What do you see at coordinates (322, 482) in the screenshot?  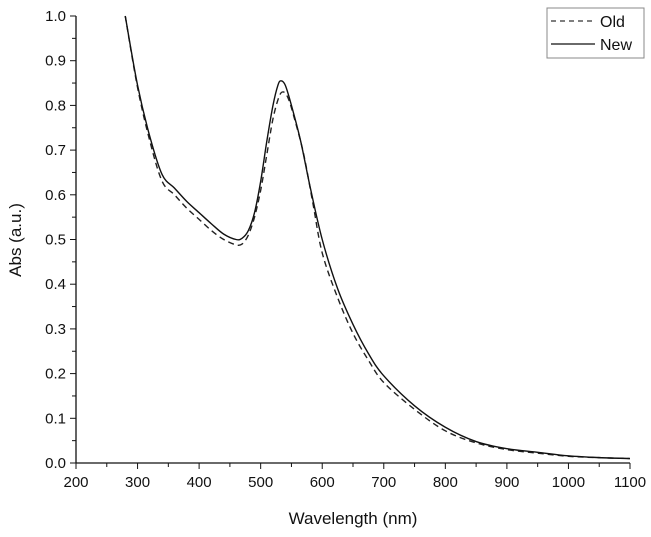 I see `x-tick-label: 600` at bounding box center [322, 482].